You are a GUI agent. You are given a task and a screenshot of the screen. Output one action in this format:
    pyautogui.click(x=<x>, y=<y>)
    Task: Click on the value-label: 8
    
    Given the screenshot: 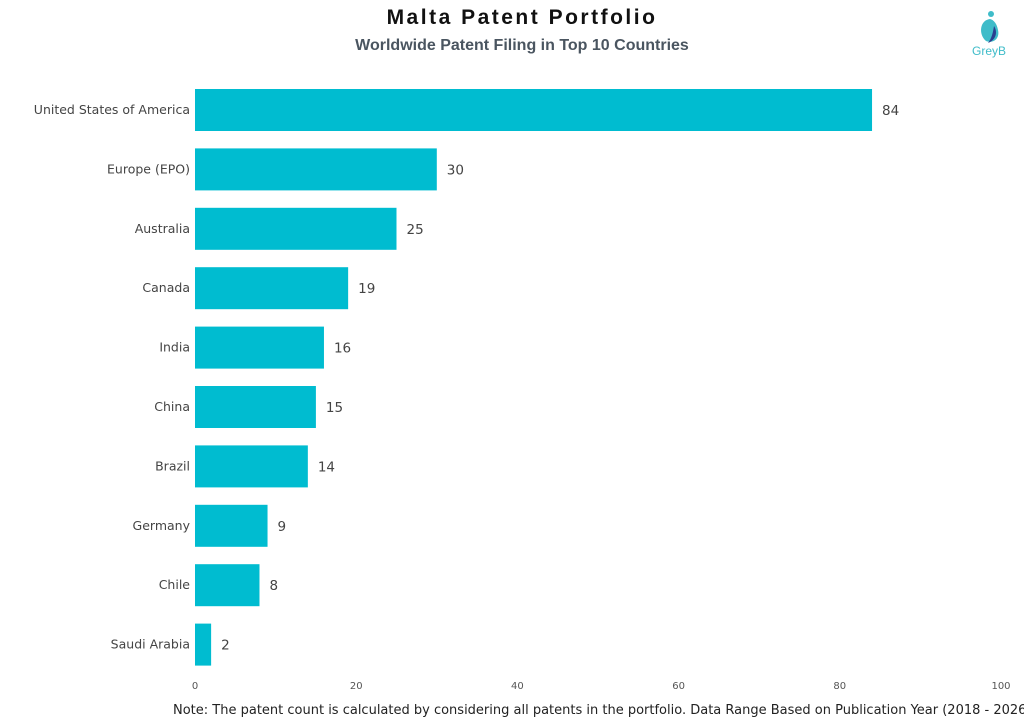 What is the action you would take?
    pyautogui.click(x=273, y=586)
    